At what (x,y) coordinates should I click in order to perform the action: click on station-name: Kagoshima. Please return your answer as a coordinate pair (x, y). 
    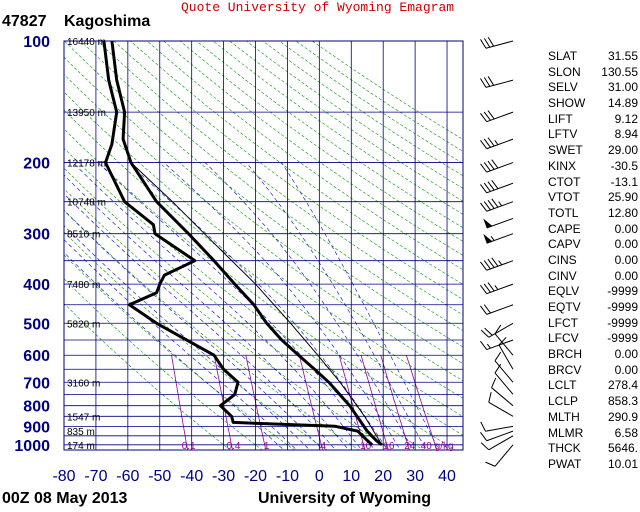
    Looking at the image, I should click on (107, 21).